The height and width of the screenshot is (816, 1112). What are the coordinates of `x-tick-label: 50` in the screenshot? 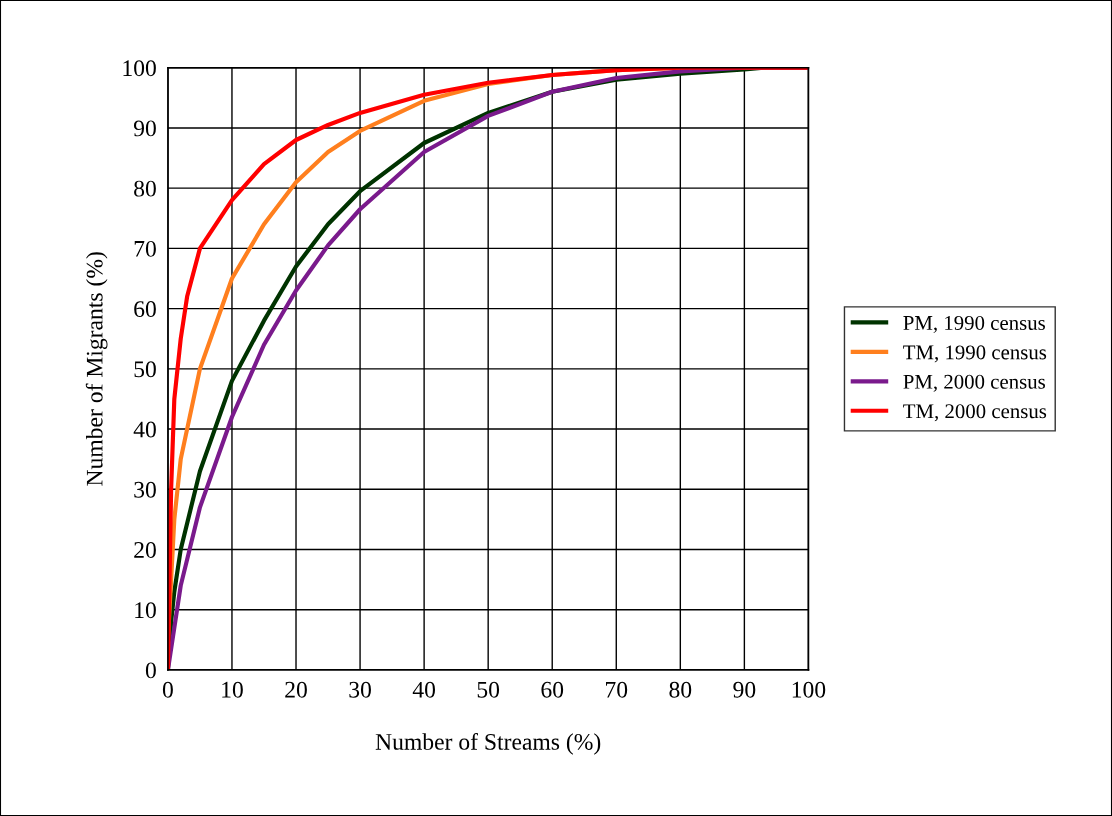 It's located at (488, 689).